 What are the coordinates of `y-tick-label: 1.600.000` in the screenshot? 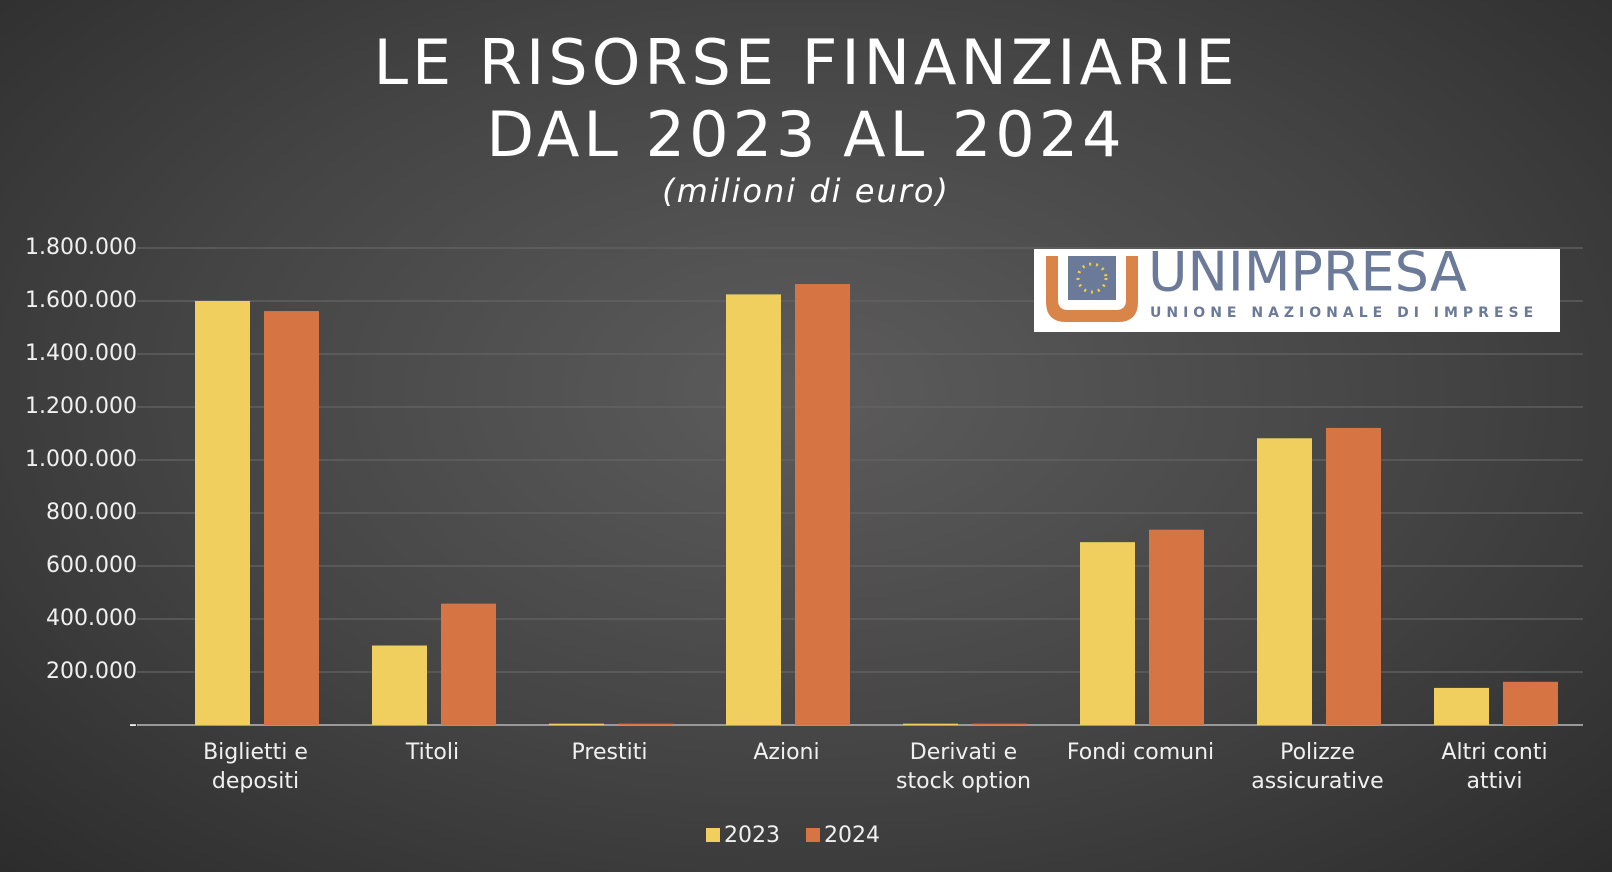 It's located at (81, 300).